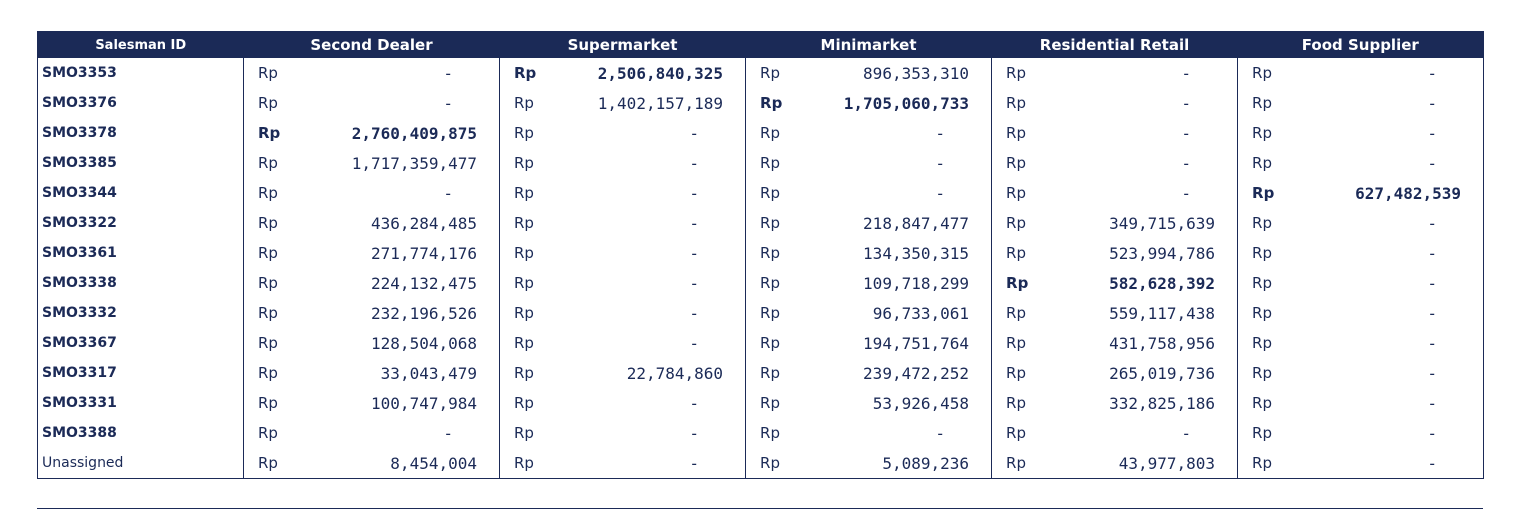 Image resolution: width=1521 pixels, height=511 pixels. Describe the element at coordinates (916, 373) in the screenshot. I see `amount-cell: 239,472,252` at that location.